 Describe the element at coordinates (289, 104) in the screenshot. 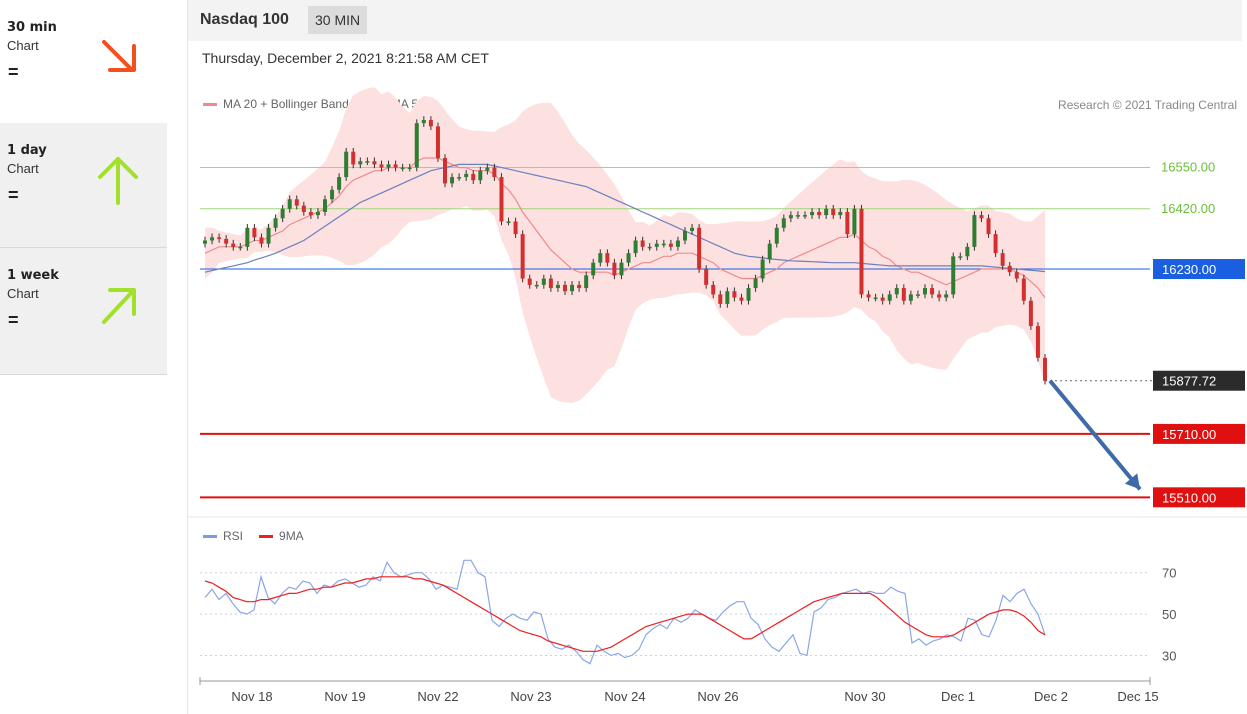

I see `legend-label: MA 20 + Bollinger Bands` at that location.